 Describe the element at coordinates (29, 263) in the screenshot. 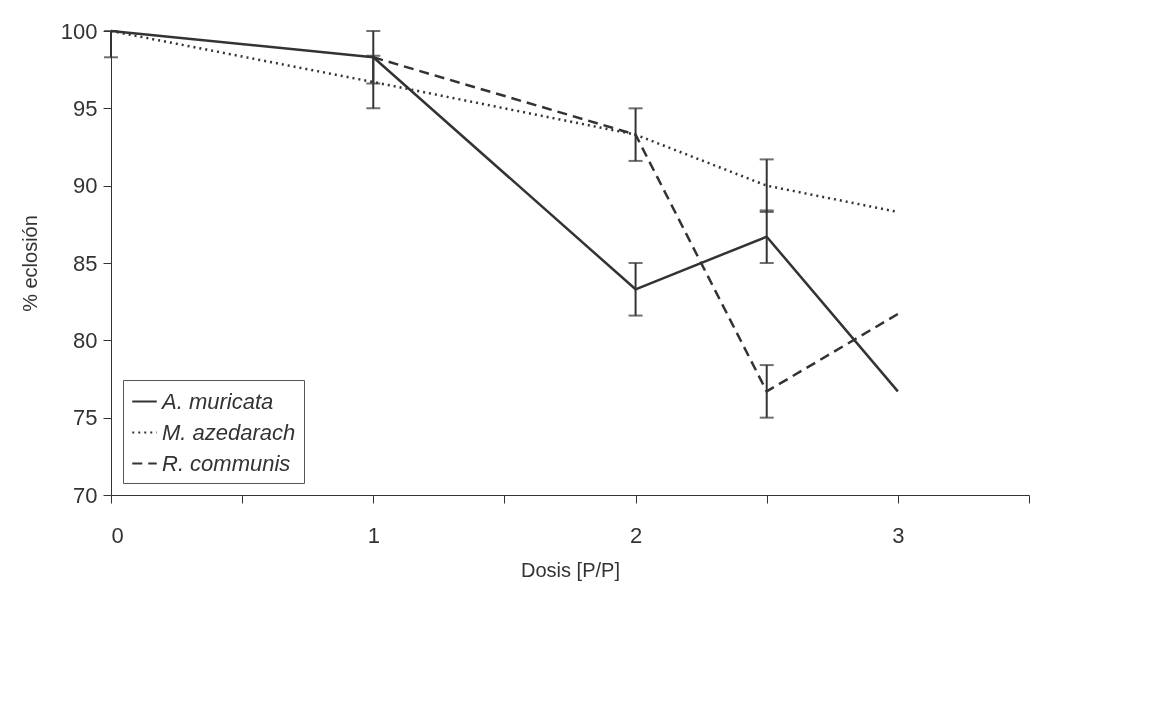

I see `y-axis-title: % eclosión` at that location.